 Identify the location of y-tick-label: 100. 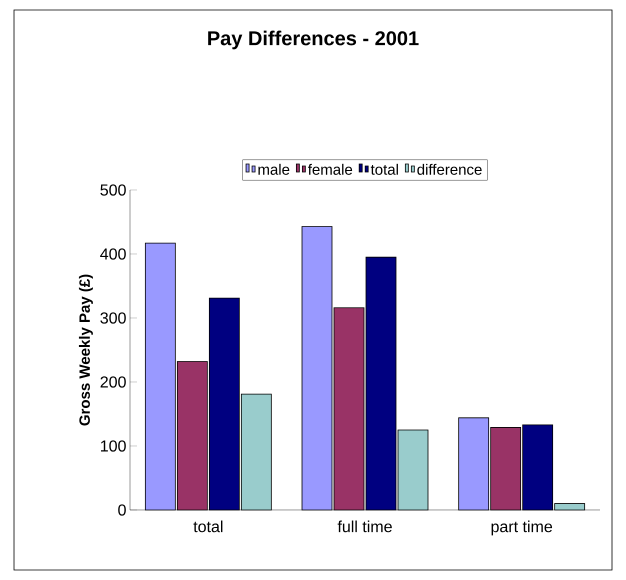
(113, 446).